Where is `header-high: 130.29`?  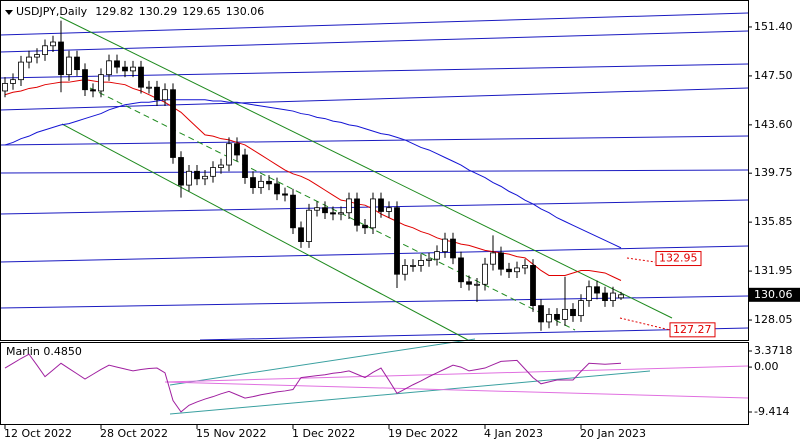 header-high: 130.29 is located at coordinates (158, 11).